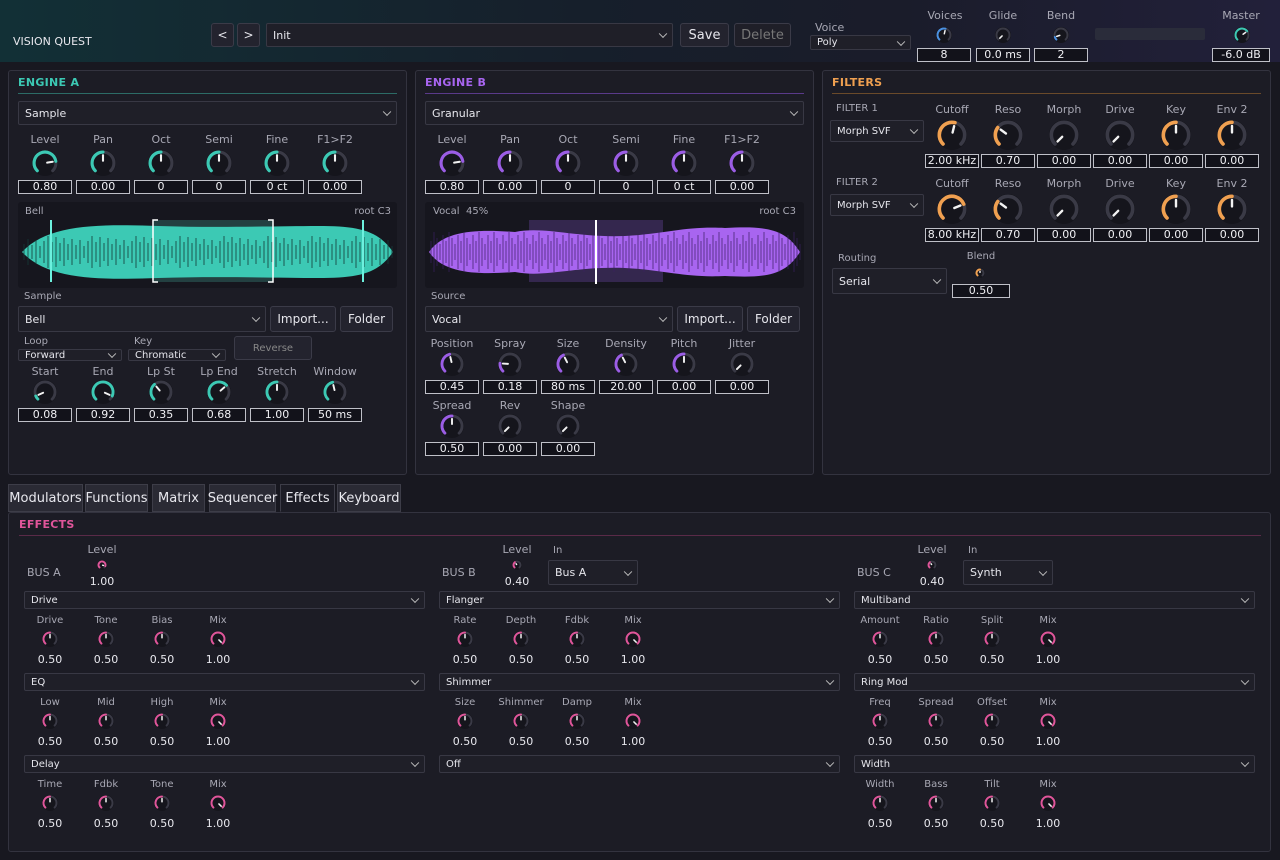  I want to click on engine-b-density-value: 20.00, so click(626, 387).